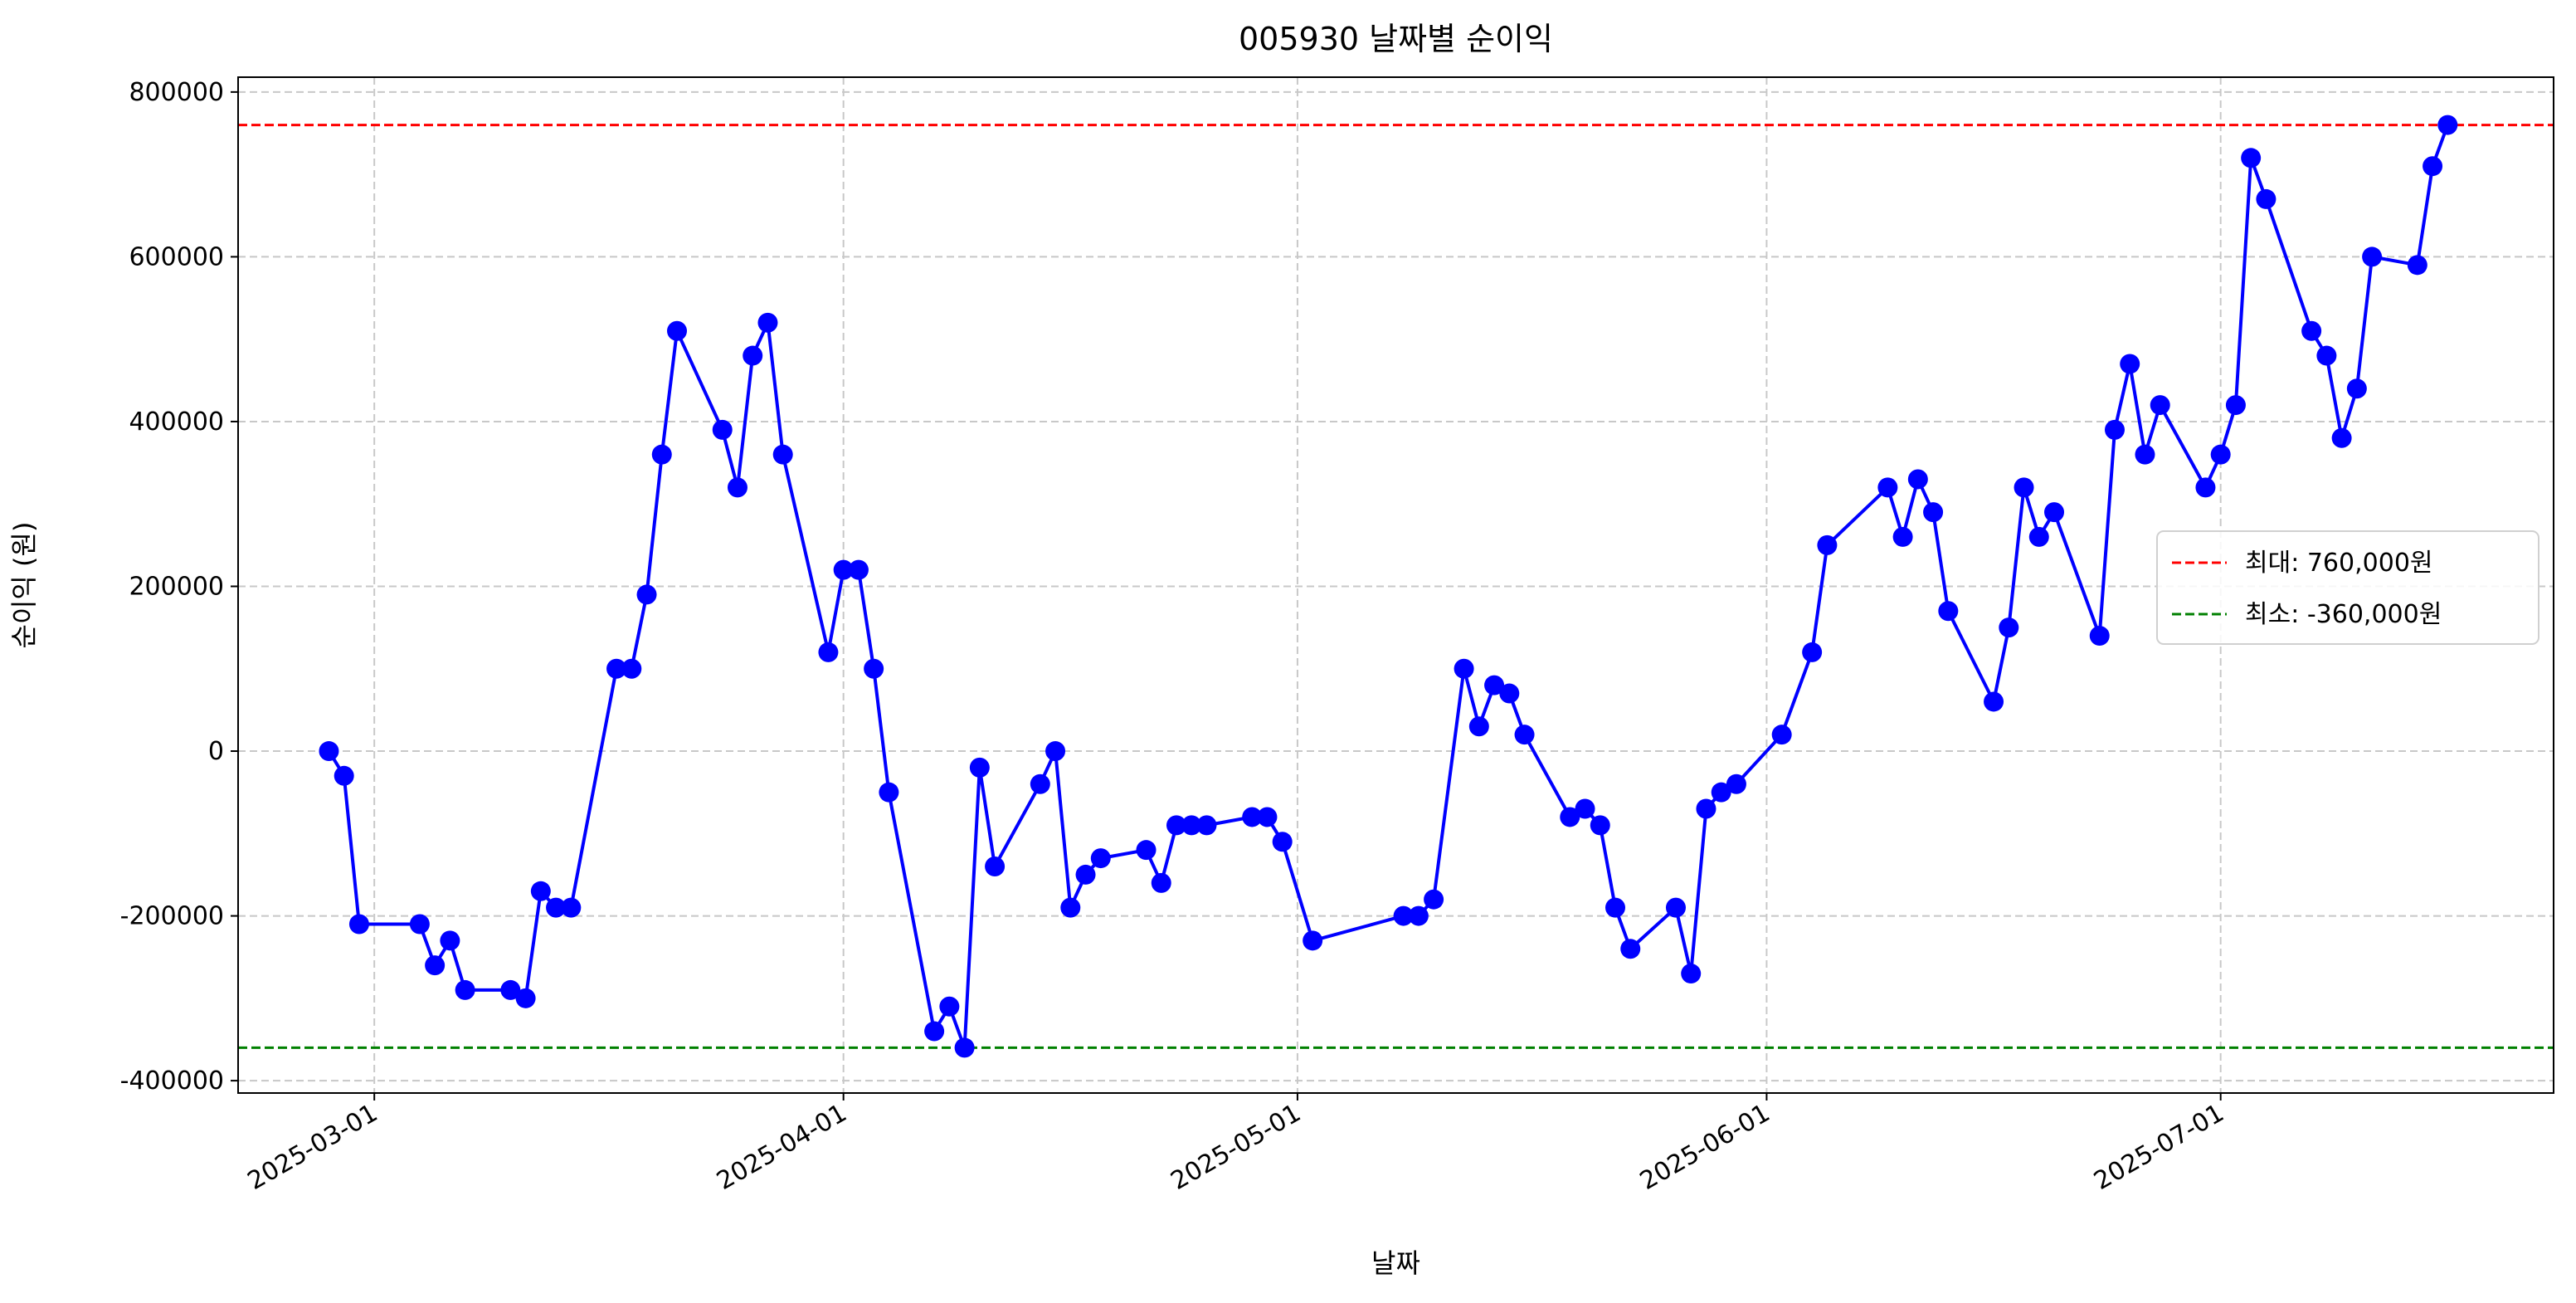 The image size is (2576, 1303). Describe the element at coordinates (1396, 39) in the screenshot. I see `chart-title: 005930 날짜별 순이익` at that location.